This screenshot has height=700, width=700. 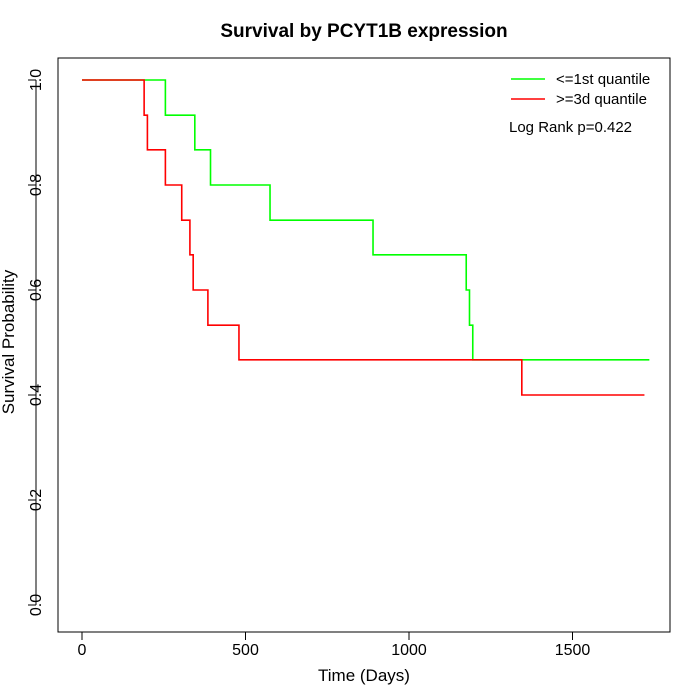 I want to click on legend-label-0: <=1st quantile, so click(x=603, y=79).